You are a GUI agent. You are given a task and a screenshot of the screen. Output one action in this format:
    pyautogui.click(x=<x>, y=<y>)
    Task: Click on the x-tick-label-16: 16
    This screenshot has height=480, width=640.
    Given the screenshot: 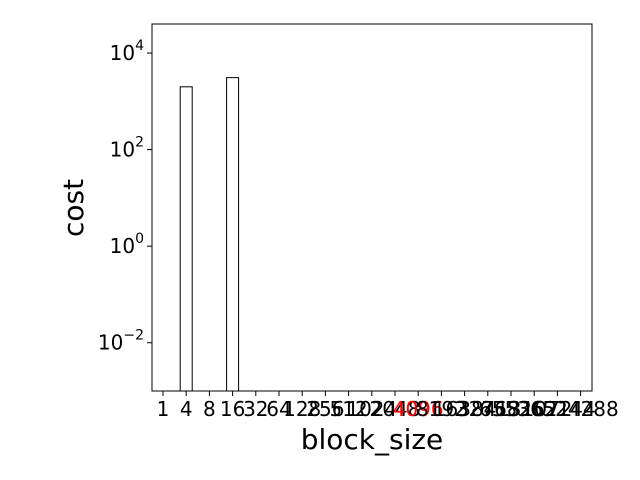 What is the action you would take?
    pyautogui.click(x=232, y=409)
    